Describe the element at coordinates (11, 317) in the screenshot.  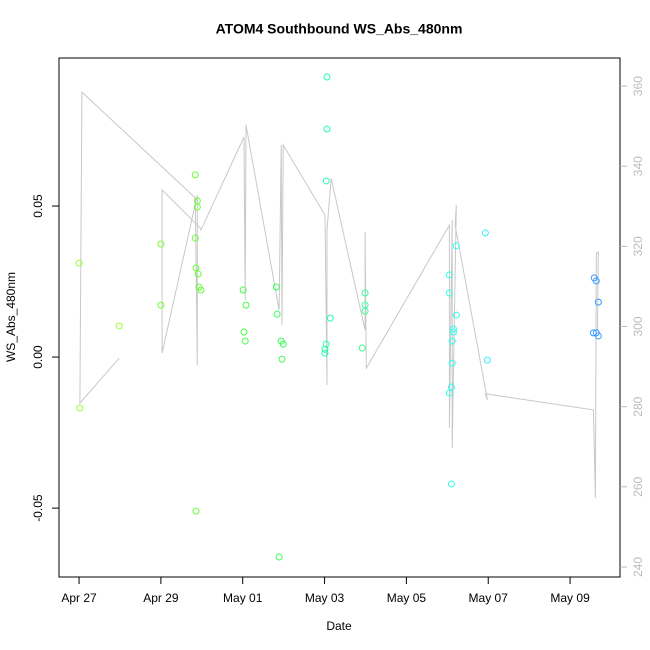
I see `y-axis-label: WS_Abs_480nm` at that location.